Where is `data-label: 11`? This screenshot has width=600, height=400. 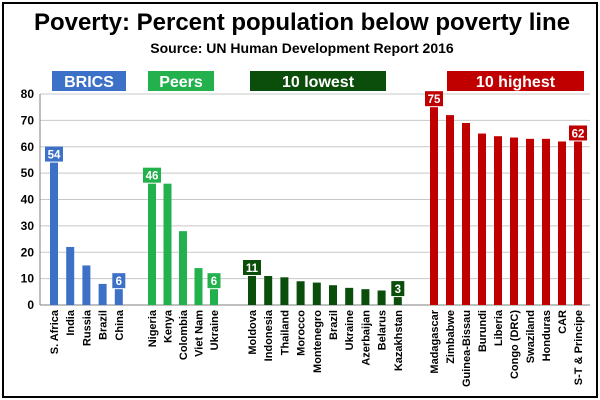
data-label: 11 is located at coordinates (252, 269).